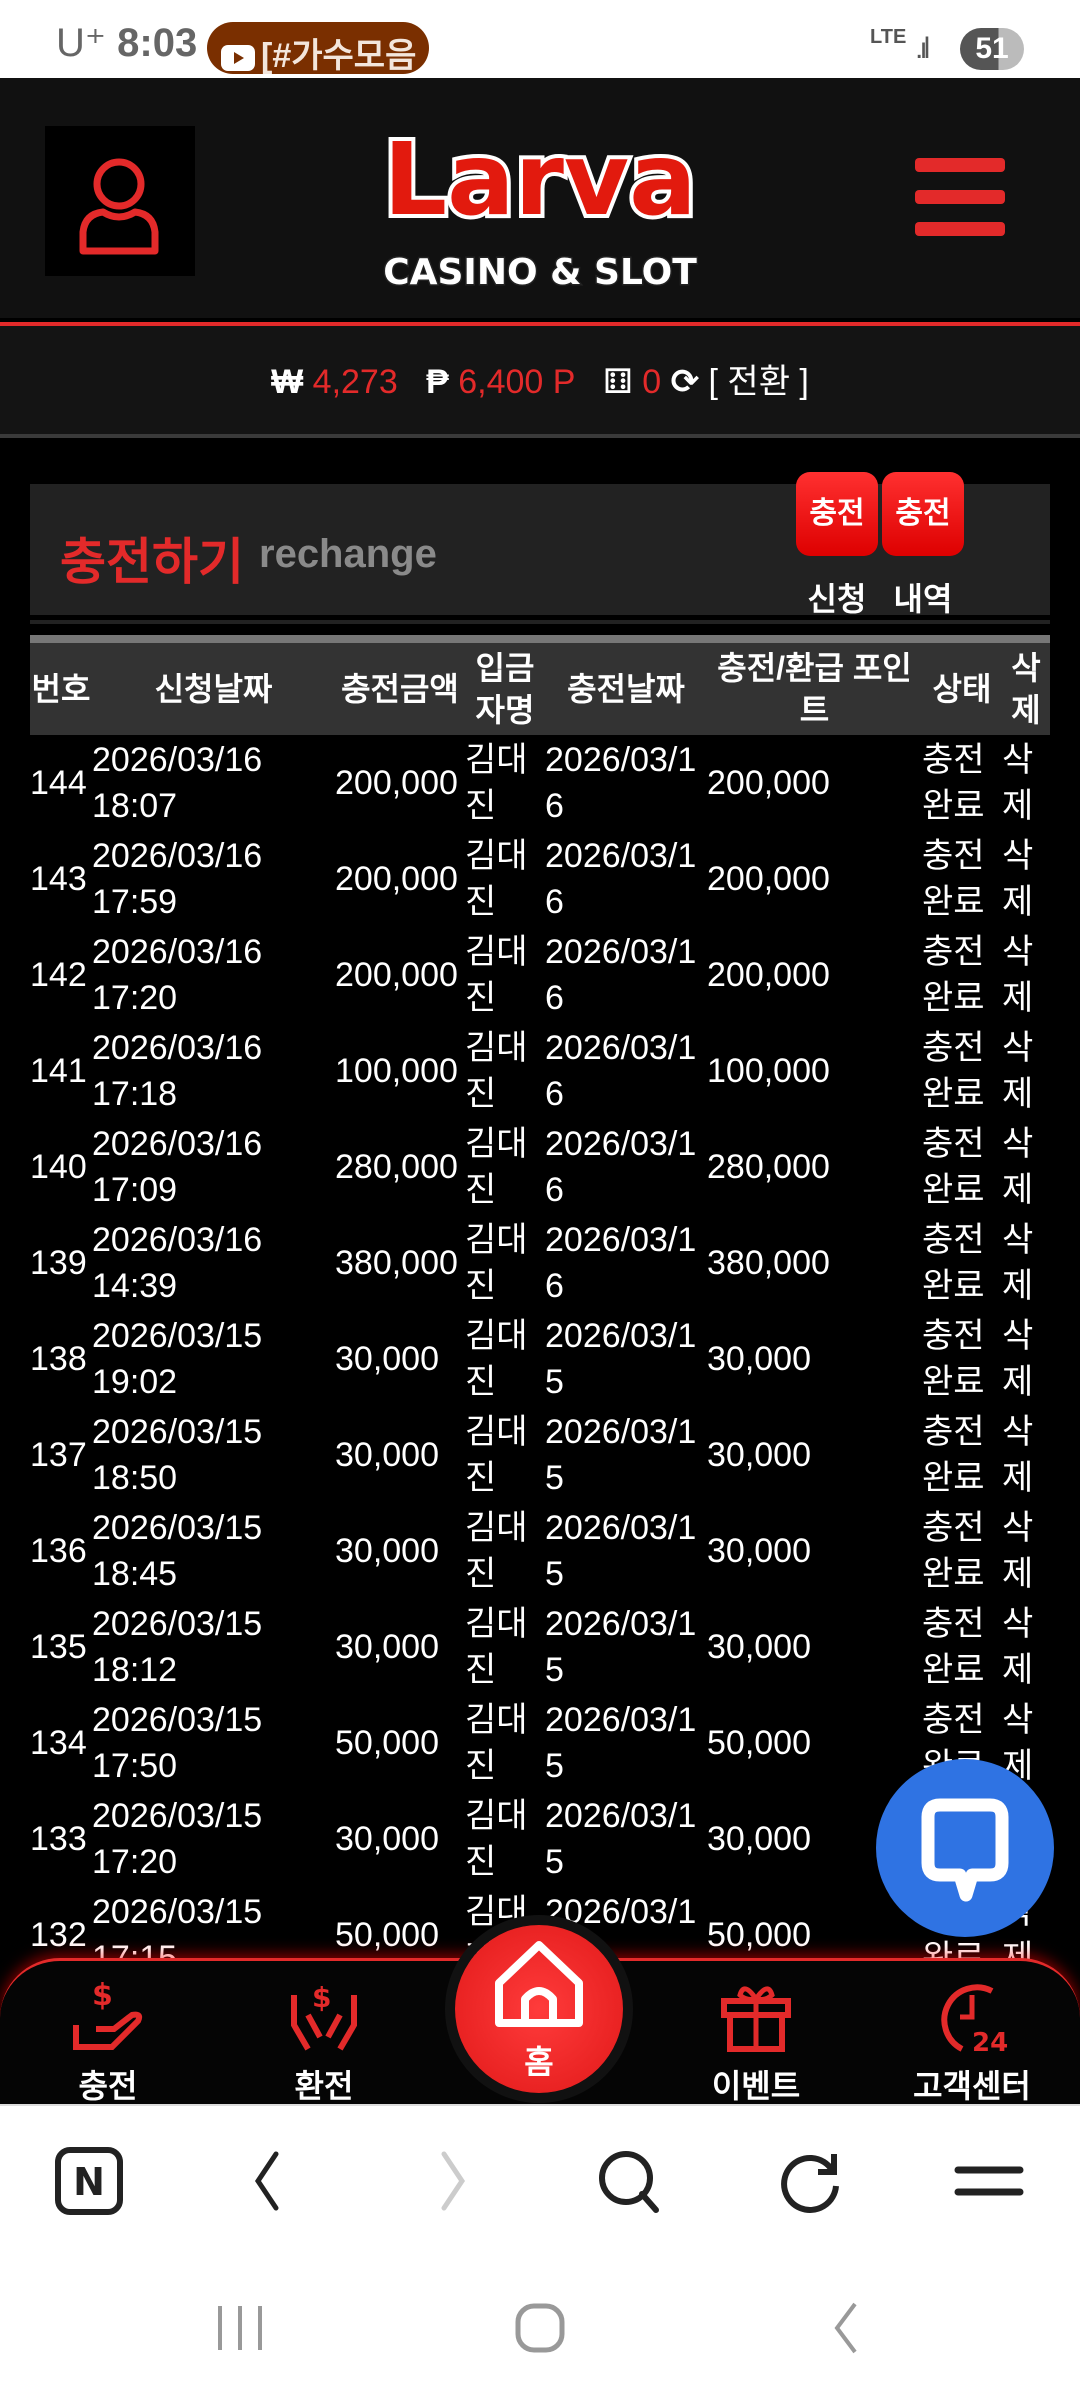 Image resolution: width=1080 pixels, height=2400 pixels. What do you see at coordinates (768, 1071) in the screenshot?
I see `points: 100,000` at bounding box center [768, 1071].